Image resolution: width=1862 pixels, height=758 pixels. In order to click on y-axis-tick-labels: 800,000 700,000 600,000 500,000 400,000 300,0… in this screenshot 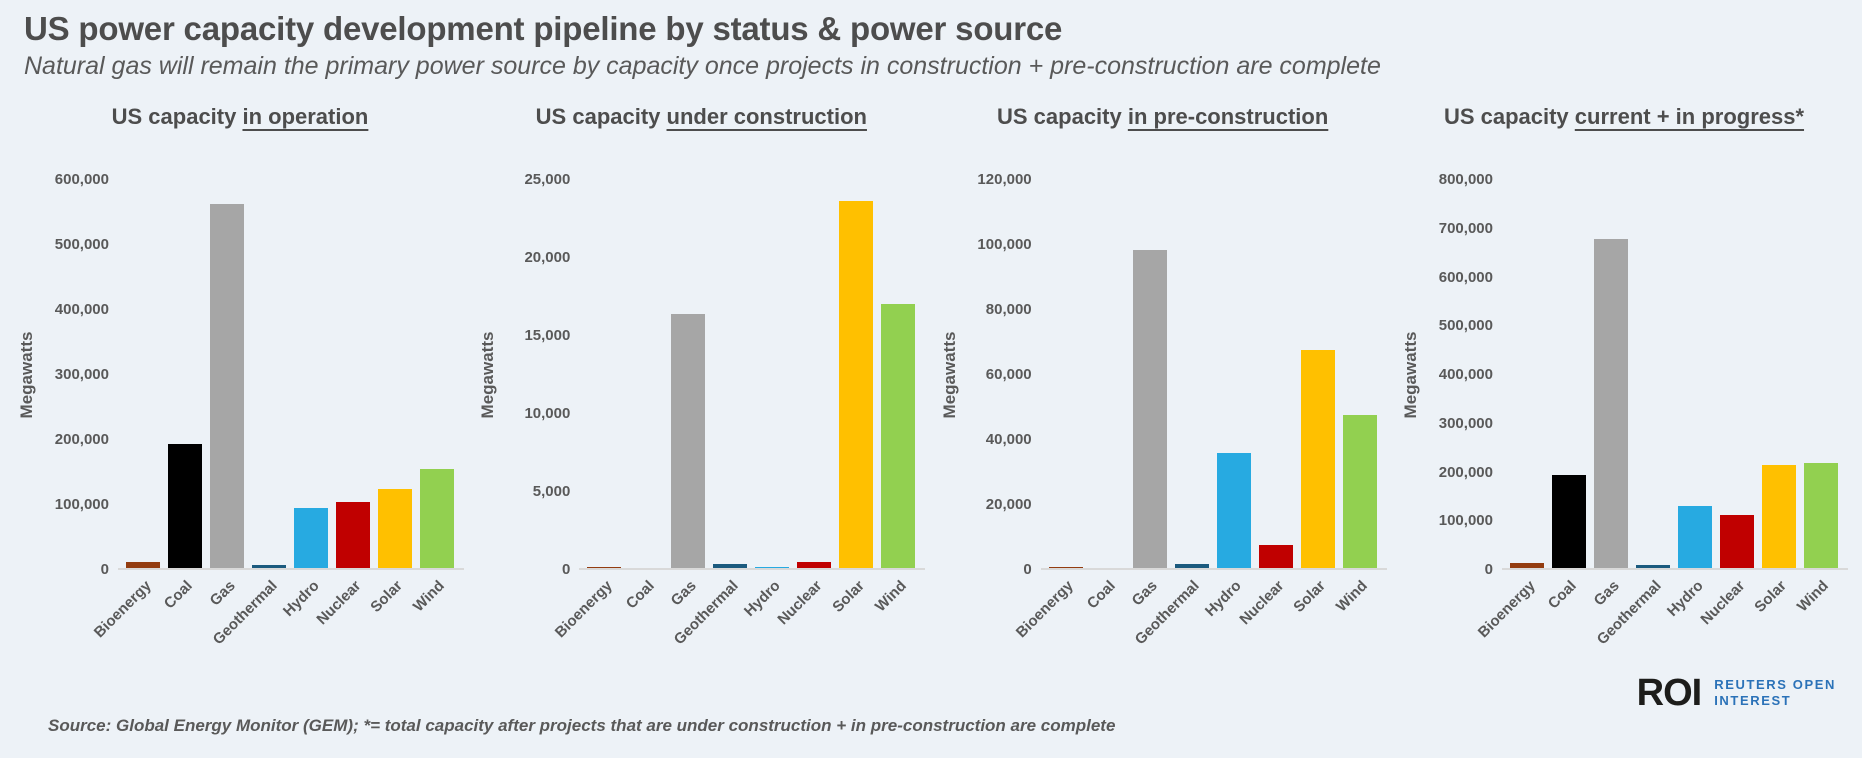, I will do `click(1462, 374)`.